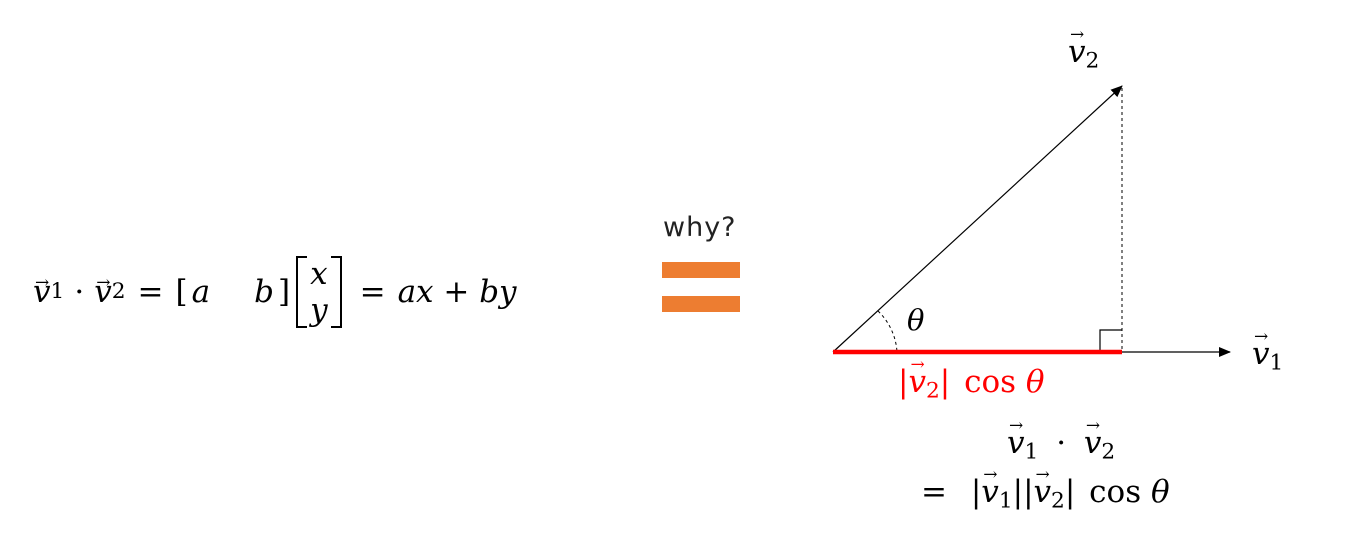  Describe the element at coordinates (336, 292) in the screenshot. I see `column-bracket-right` at that location.